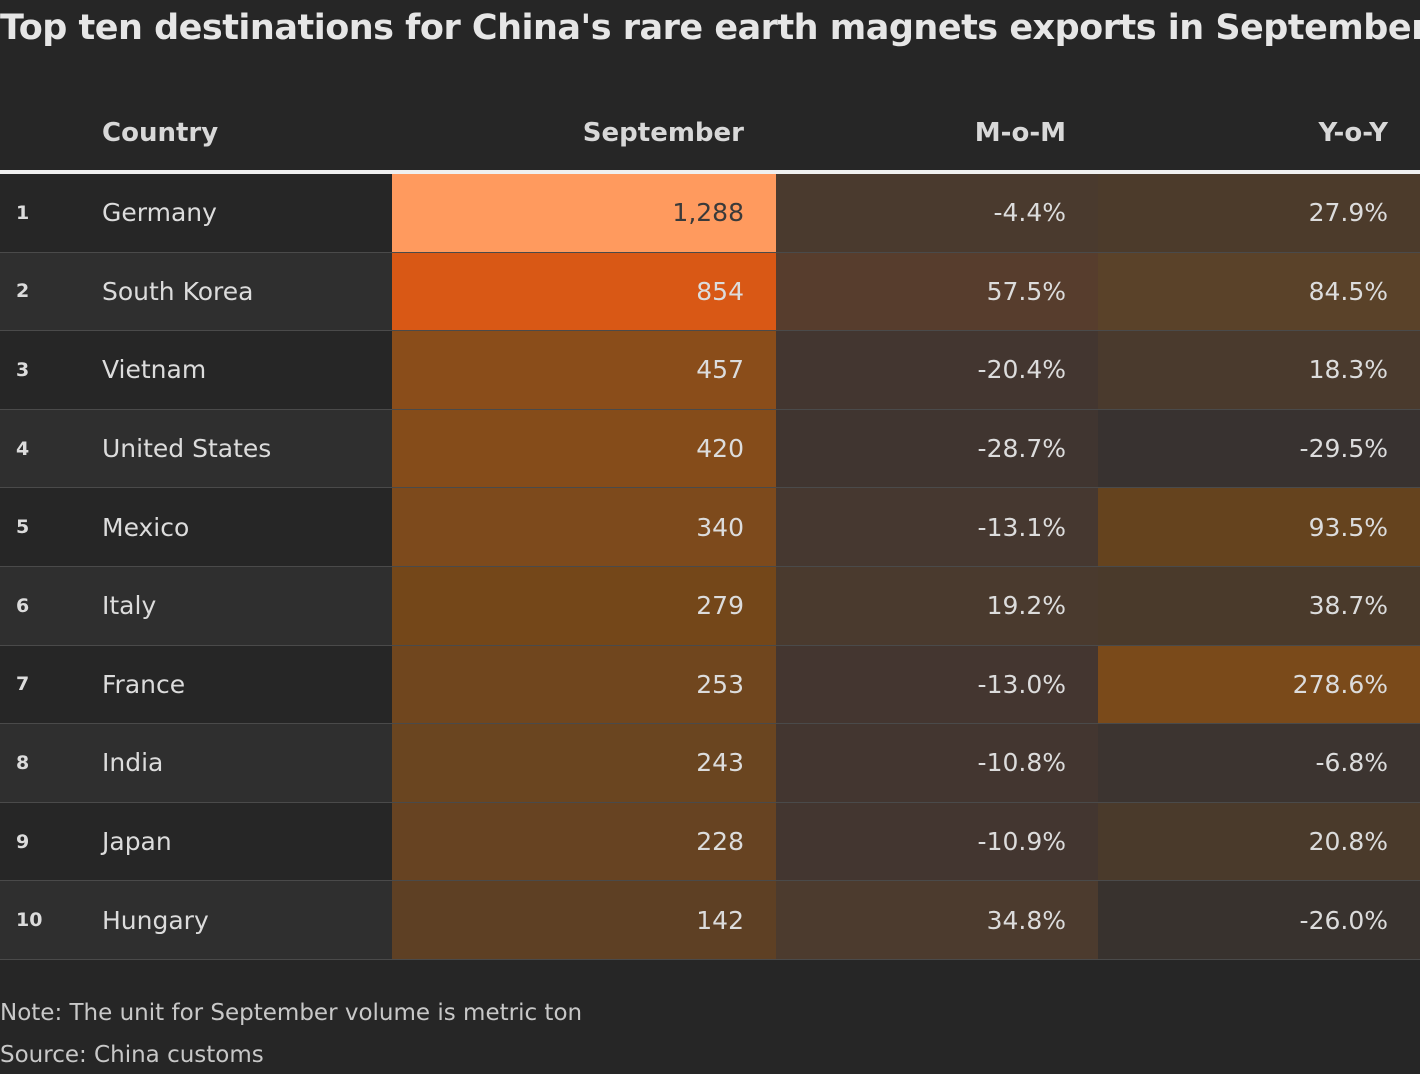 The width and height of the screenshot is (1420, 1074). I want to click on header-rule, so click(710, 172).